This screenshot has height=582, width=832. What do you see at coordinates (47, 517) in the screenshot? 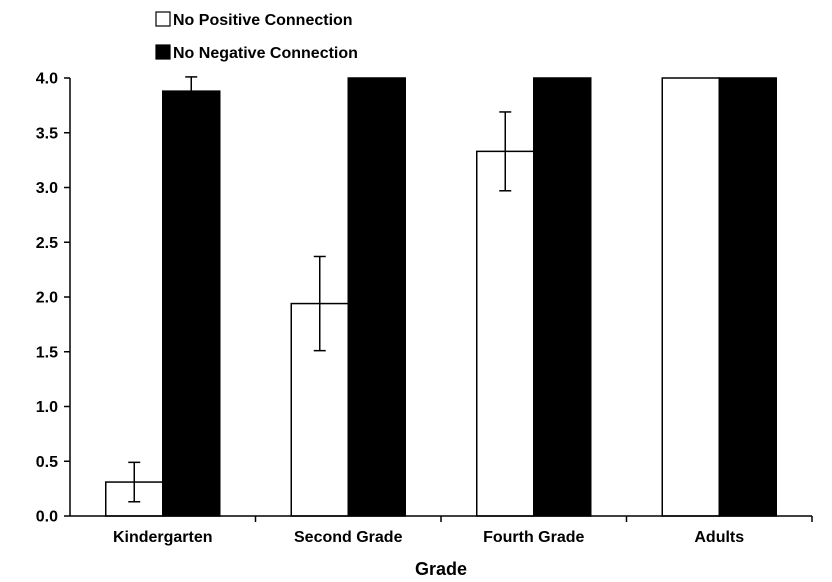
I see `y-tick-label: 0.0` at bounding box center [47, 517].